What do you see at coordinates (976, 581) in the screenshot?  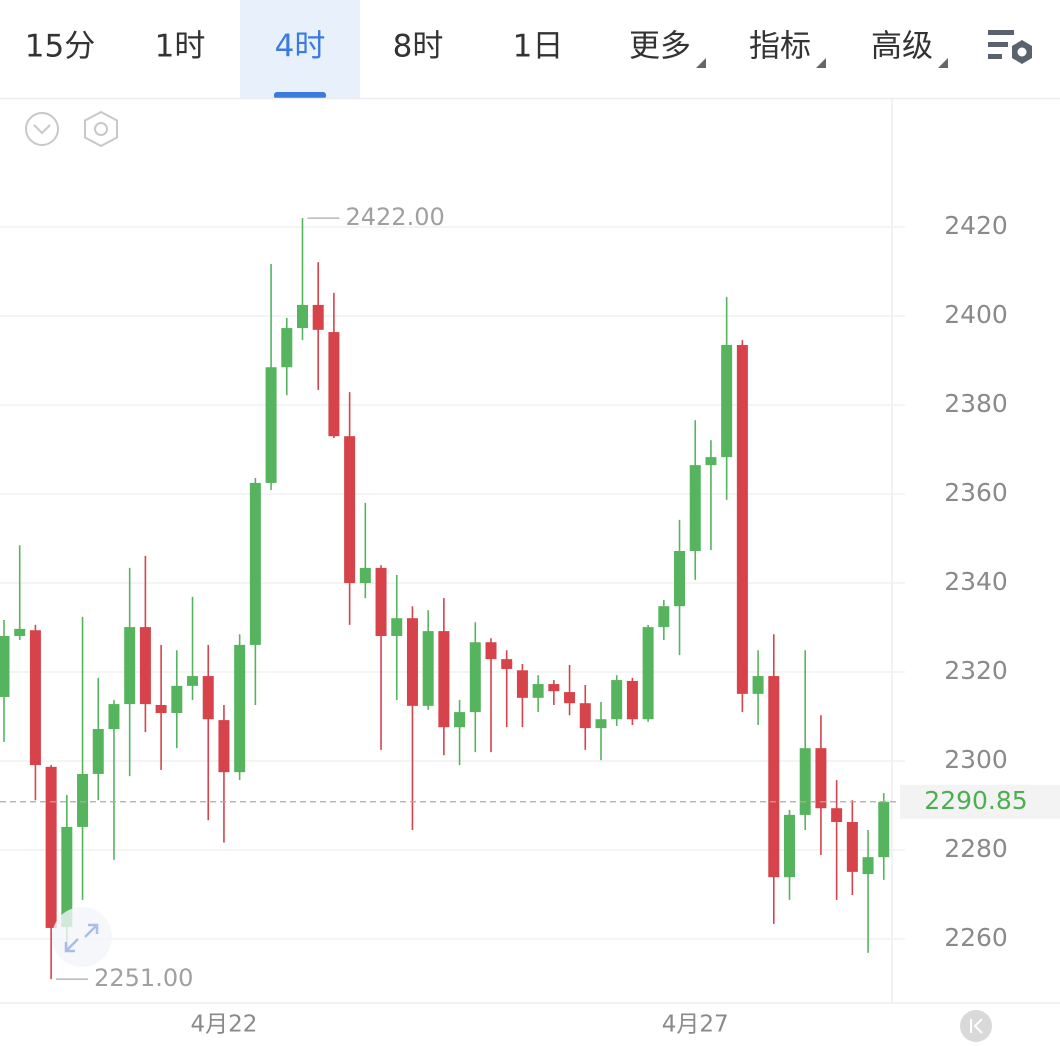 I see `y-tick-label: 2340` at bounding box center [976, 581].